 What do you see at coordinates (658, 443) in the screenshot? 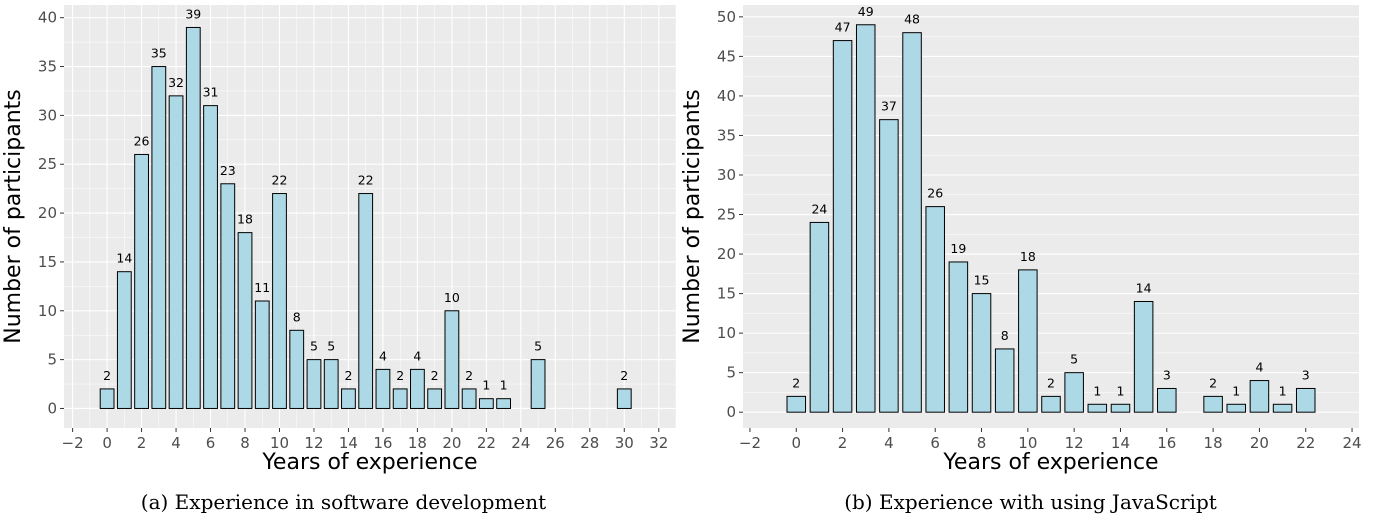
I see `x-tick-label: 32` at bounding box center [658, 443].